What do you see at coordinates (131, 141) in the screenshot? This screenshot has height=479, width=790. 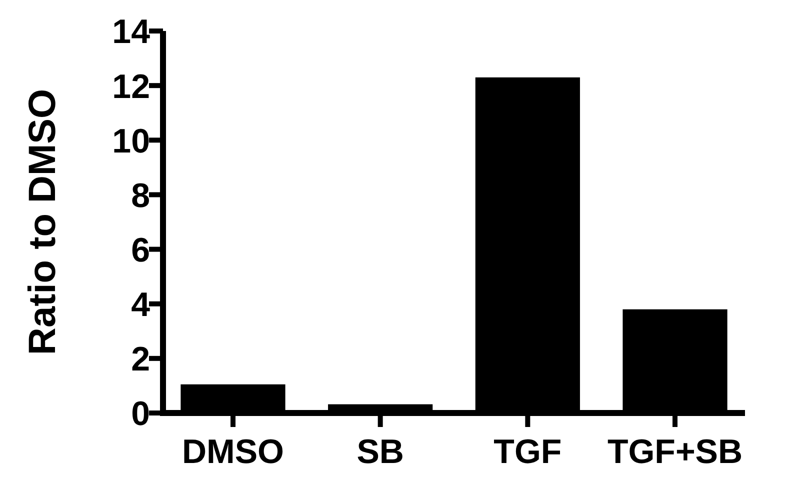 I see `y-tick-label: 10` at bounding box center [131, 141].